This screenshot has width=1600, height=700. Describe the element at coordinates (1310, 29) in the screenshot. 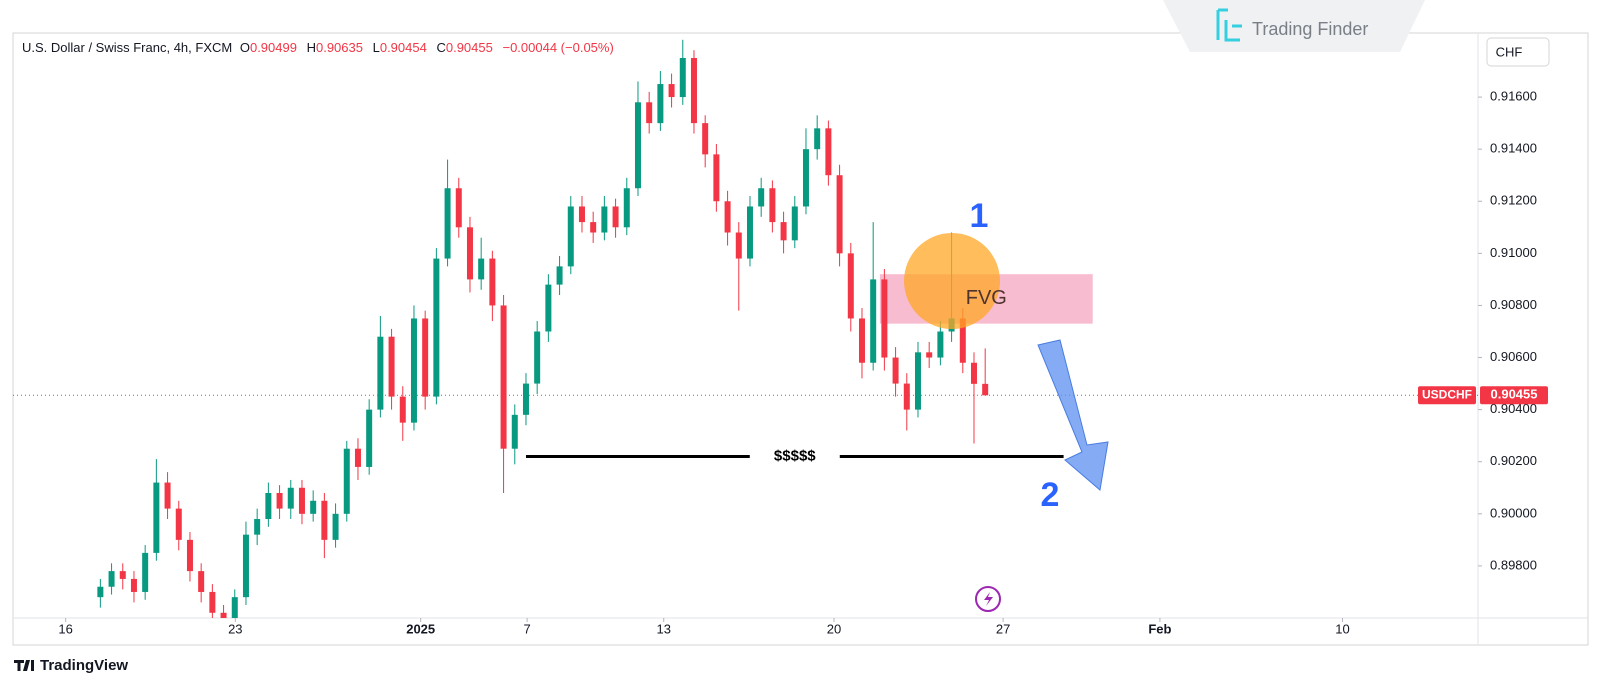

I see `watermark-text: Trading Finder` at that location.